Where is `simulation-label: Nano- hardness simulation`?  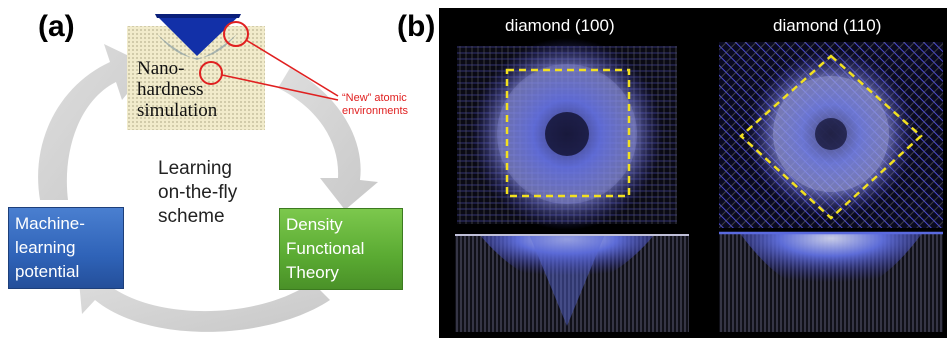 simulation-label: Nano- hardness simulation is located at coordinates (177, 89).